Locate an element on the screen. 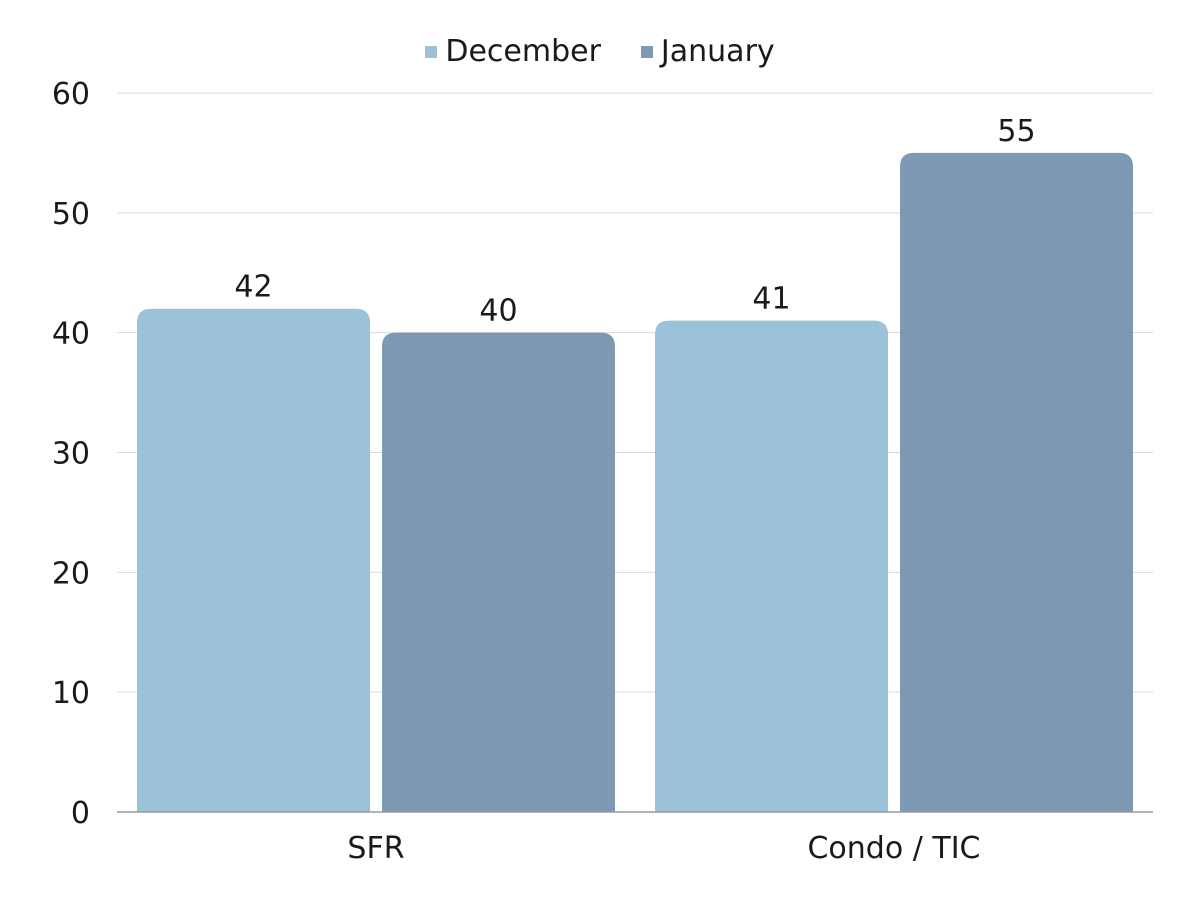 This screenshot has width=1200, height=900. chart-legend: December January is located at coordinates (600, 51).